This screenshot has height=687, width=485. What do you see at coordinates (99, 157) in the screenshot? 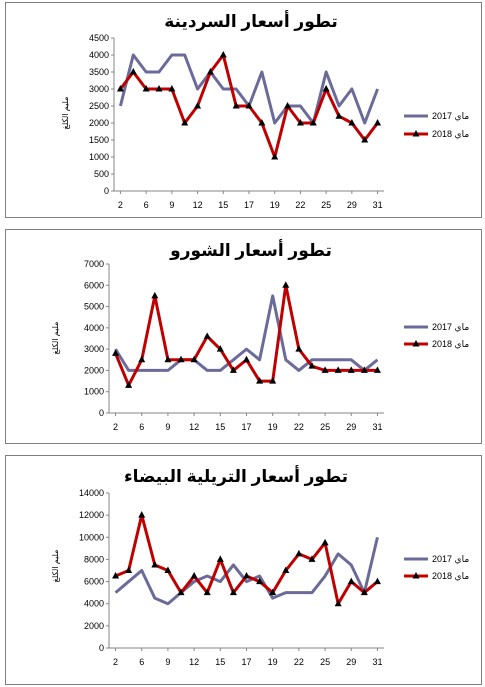
I see `y-tick-label: 1000` at bounding box center [99, 157].